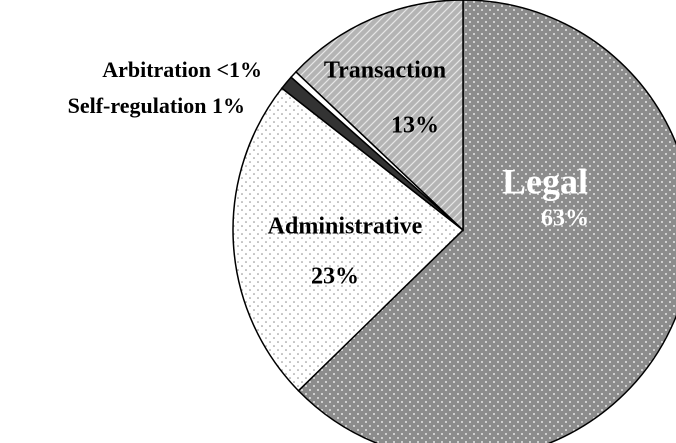 This screenshot has height=443, width=676. I want to click on value-label: <1%, so click(239, 69).